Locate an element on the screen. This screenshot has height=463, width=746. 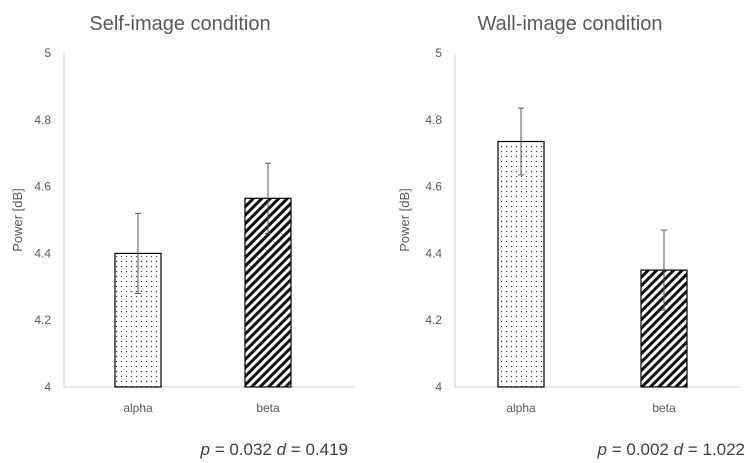
stats-annotation: p = 0.002 d = 1.022 is located at coordinates (671, 449).